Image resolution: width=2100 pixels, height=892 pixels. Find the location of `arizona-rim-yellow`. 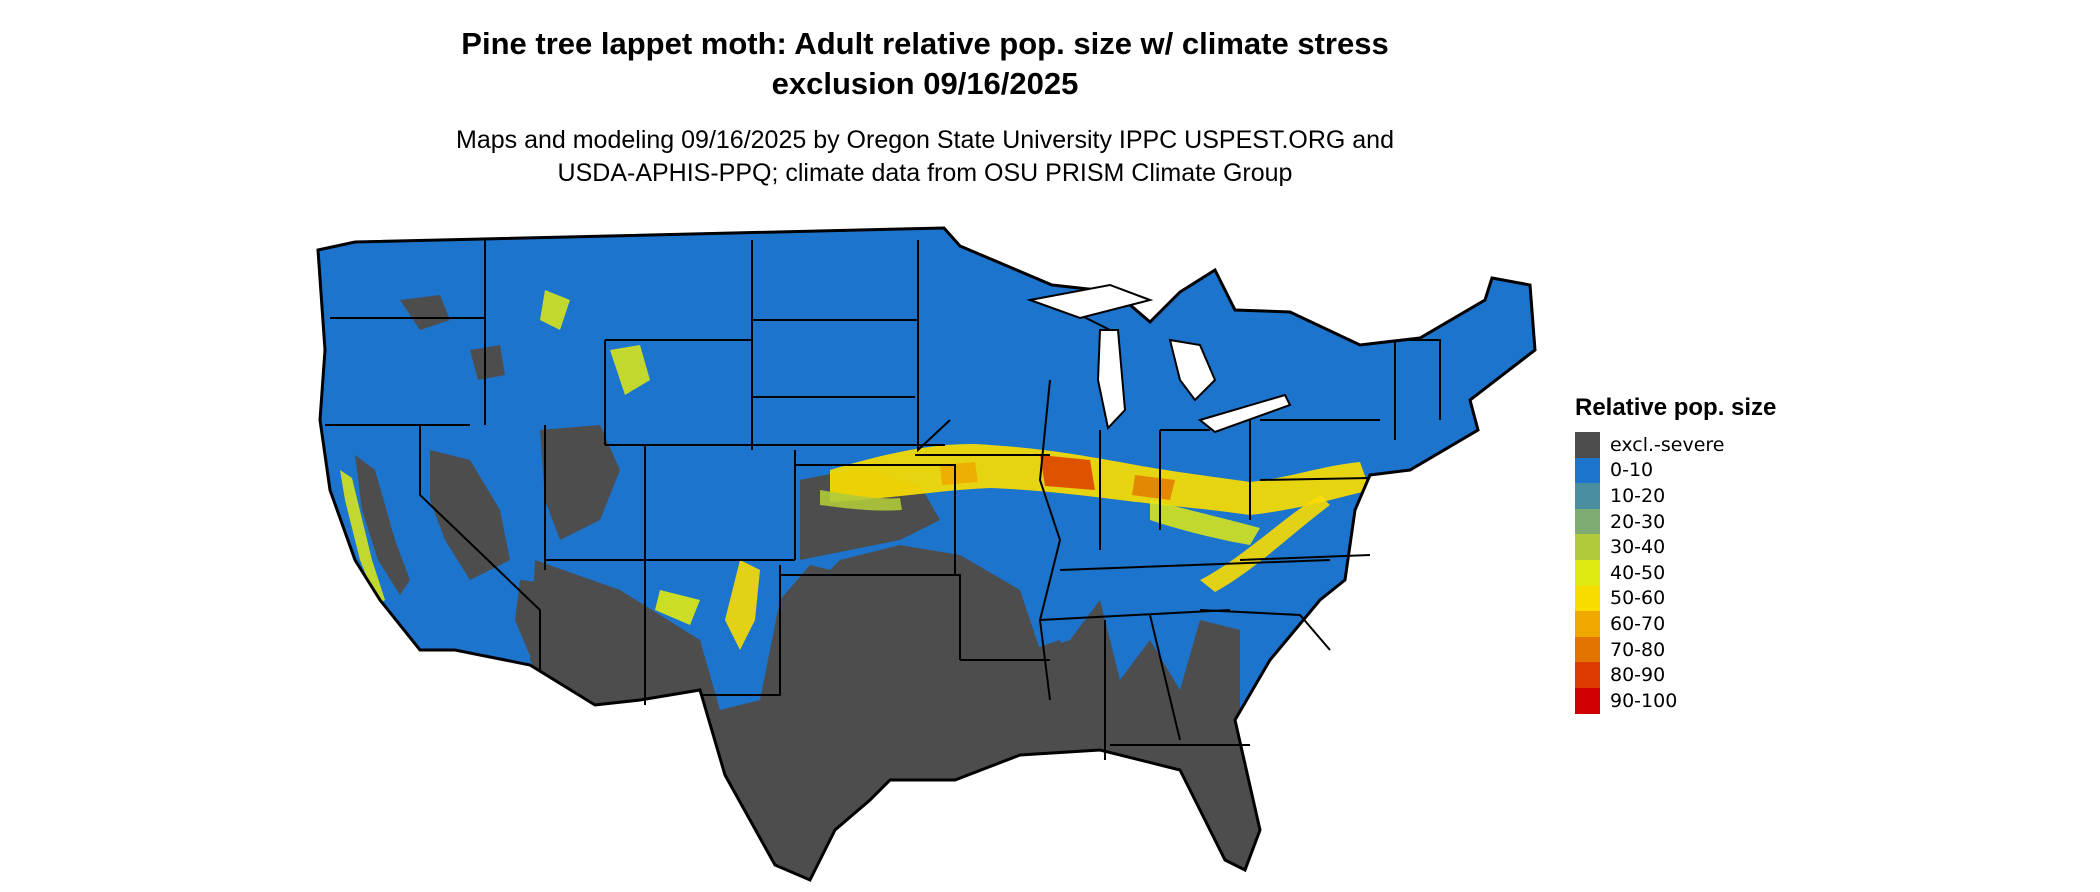

arizona-rim-yellow is located at coordinates (677, 607).